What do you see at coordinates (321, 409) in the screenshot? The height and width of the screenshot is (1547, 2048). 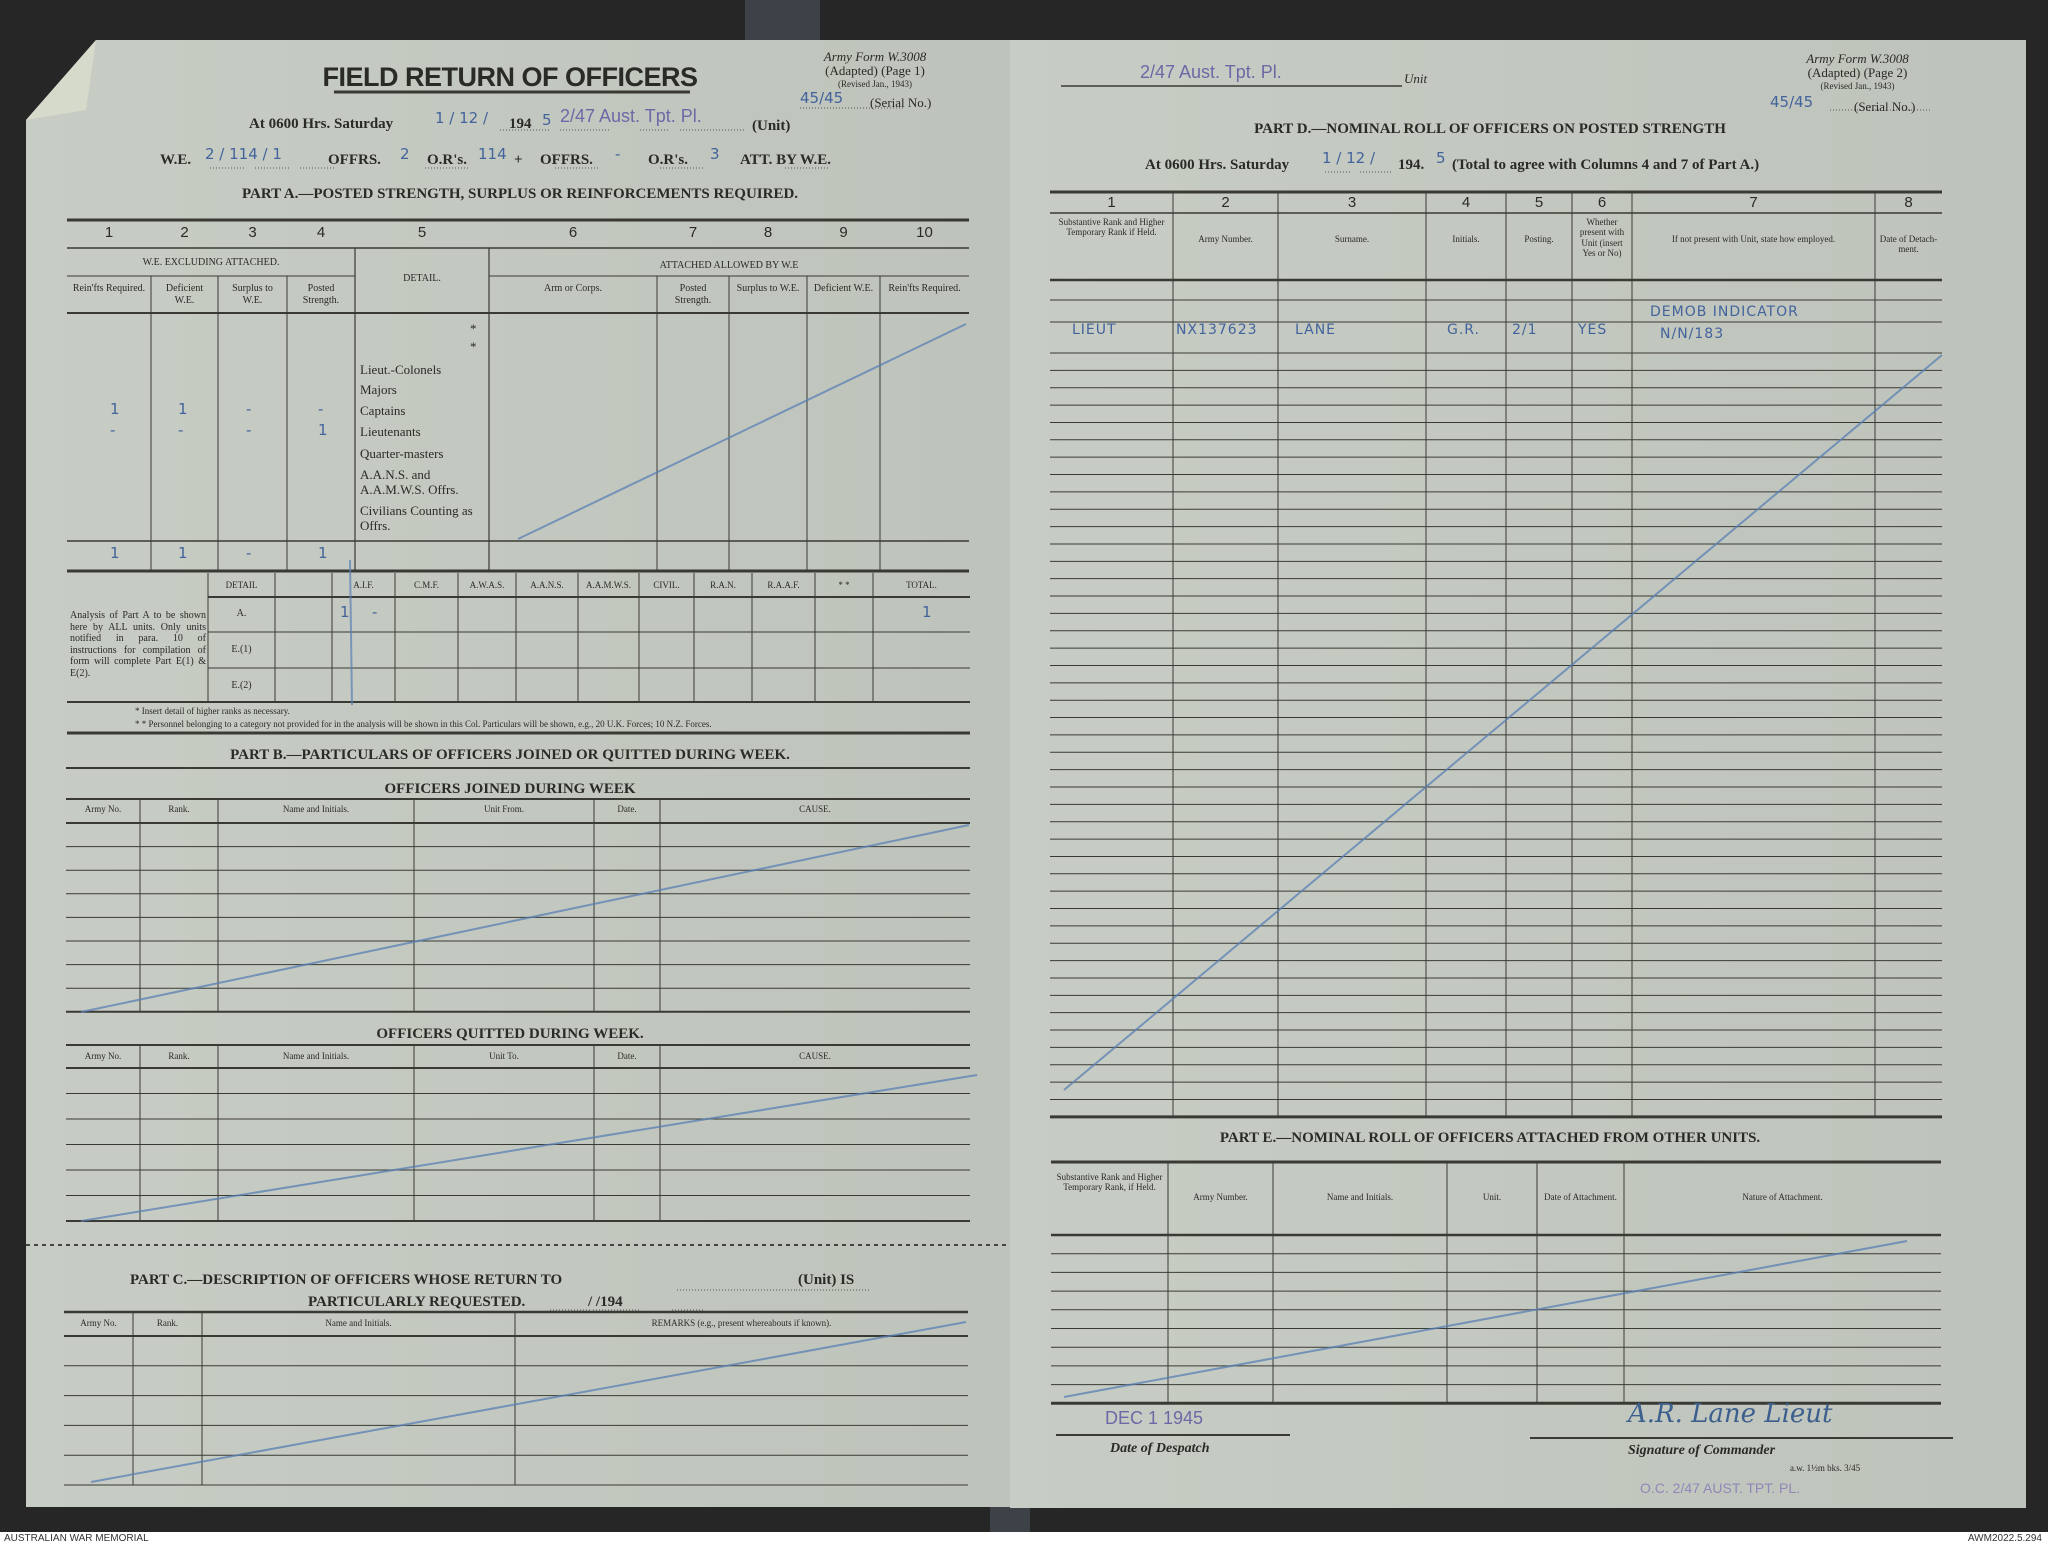 I see `part-a-captains-entry: -` at bounding box center [321, 409].